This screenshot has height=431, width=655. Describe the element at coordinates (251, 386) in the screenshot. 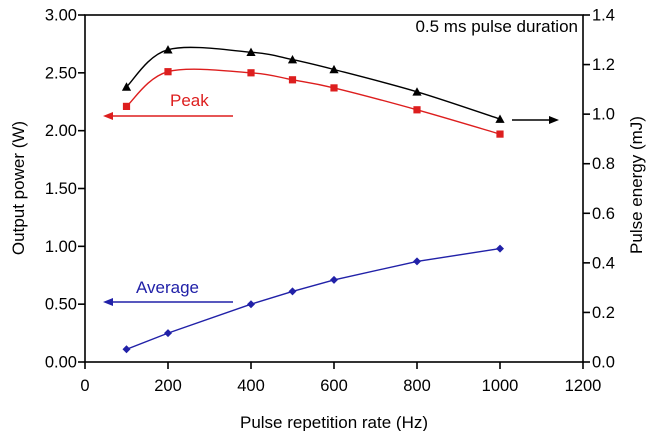

I see `x-tick-label-400: 400` at that location.